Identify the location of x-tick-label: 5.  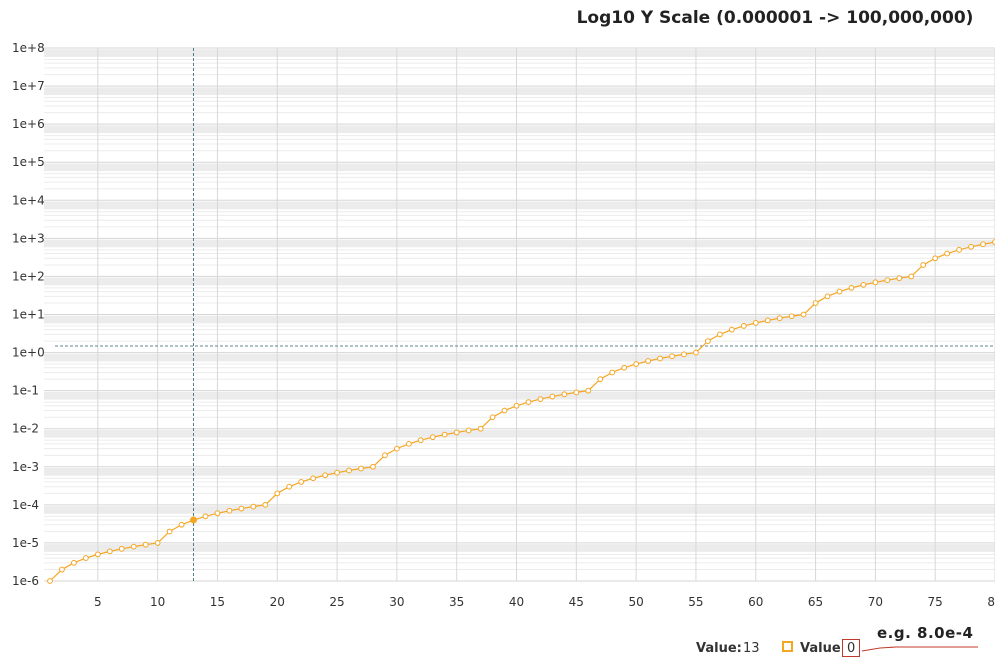
(98, 602).